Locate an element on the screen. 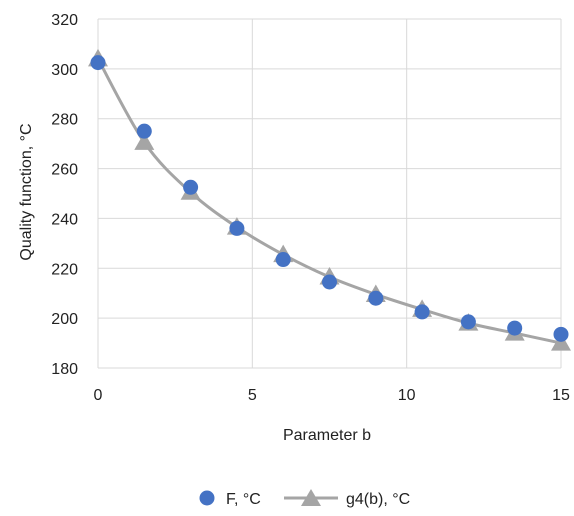 The image size is (574, 516). x-tick-label: 5 is located at coordinates (252, 395).